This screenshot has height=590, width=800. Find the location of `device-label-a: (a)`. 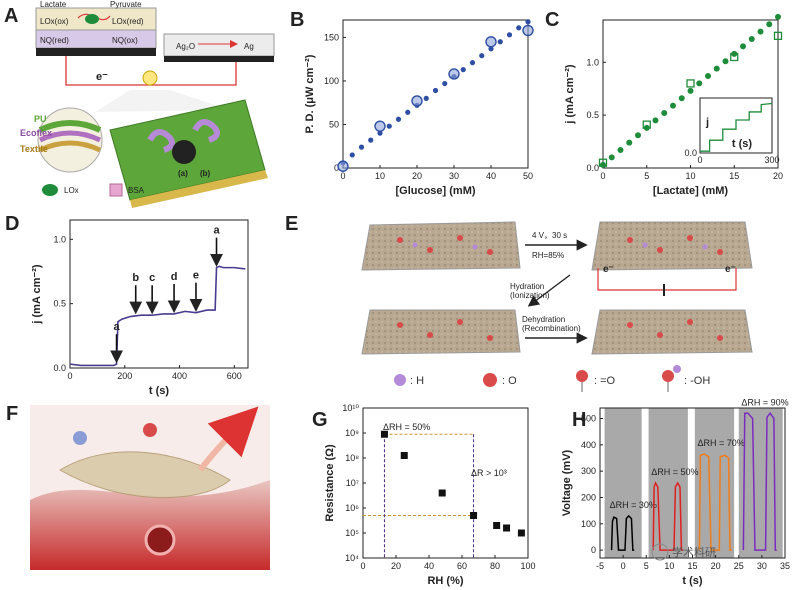

device-label-a: (a) is located at coordinates (183, 173).